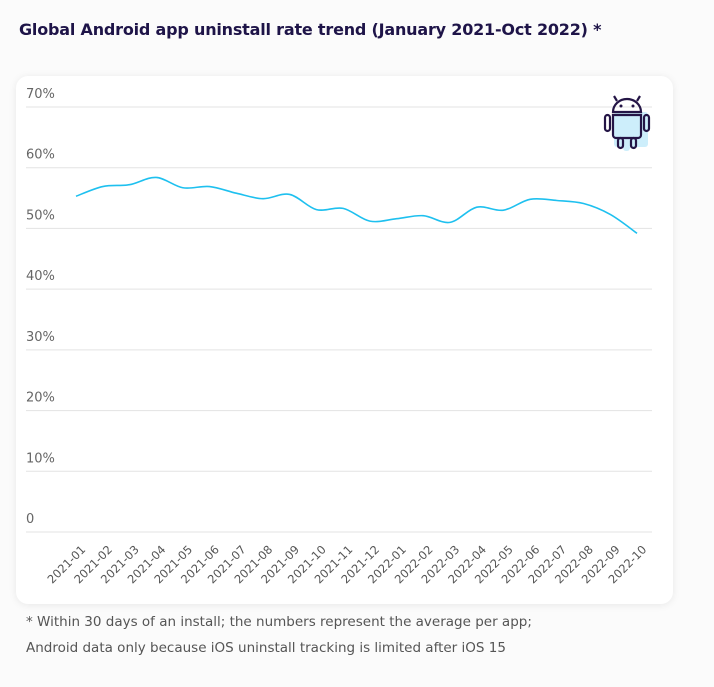 The width and height of the screenshot is (714, 687). Describe the element at coordinates (40, 337) in the screenshot. I see `y-tick-label: 30%` at that location.